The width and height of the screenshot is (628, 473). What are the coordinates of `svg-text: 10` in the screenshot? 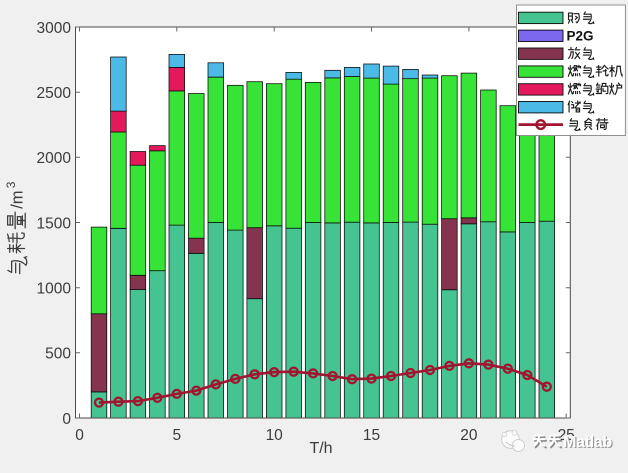 It's located at (275, 435).